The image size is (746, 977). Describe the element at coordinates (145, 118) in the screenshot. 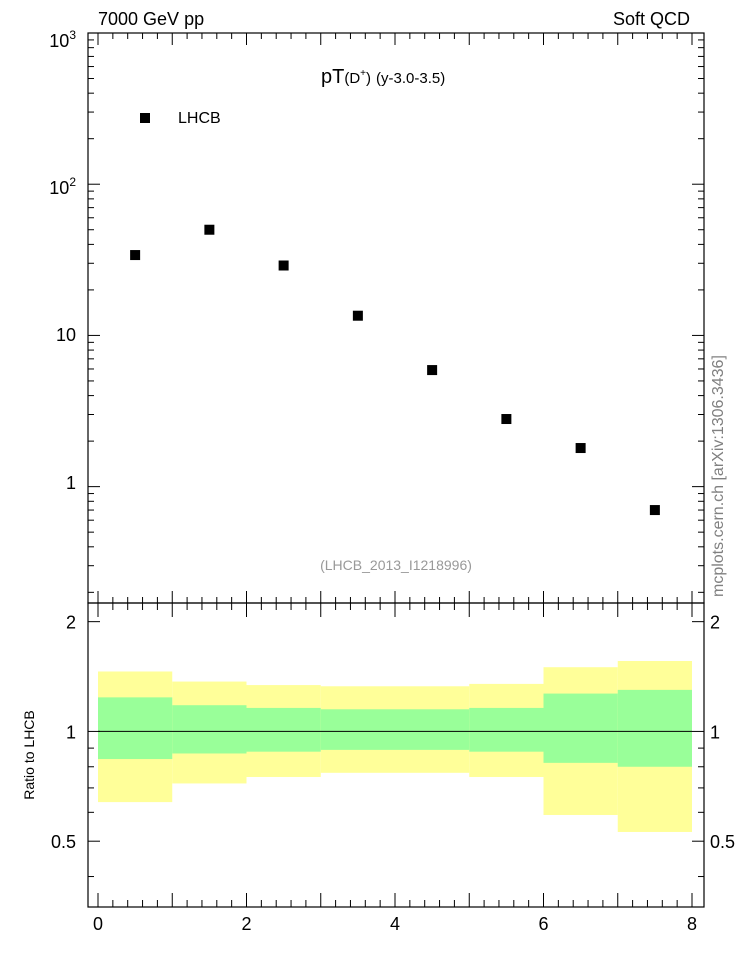

I see `legend-marker` at that location.